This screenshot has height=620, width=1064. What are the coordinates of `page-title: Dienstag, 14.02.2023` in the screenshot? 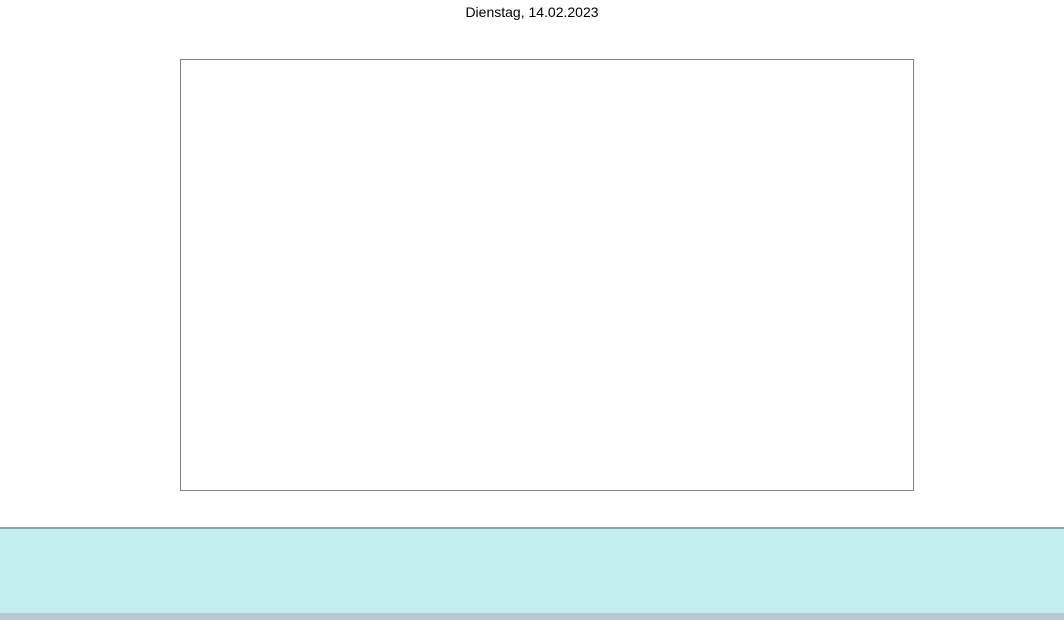 It's located at (532, 12).